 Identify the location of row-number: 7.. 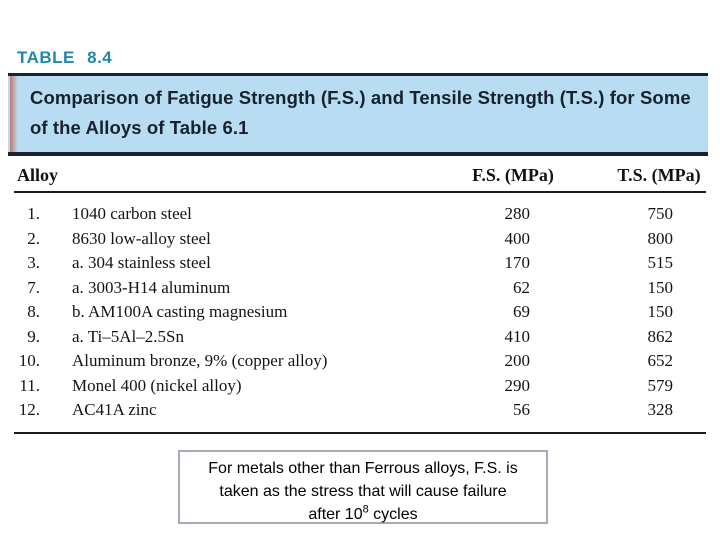
(33, 287).